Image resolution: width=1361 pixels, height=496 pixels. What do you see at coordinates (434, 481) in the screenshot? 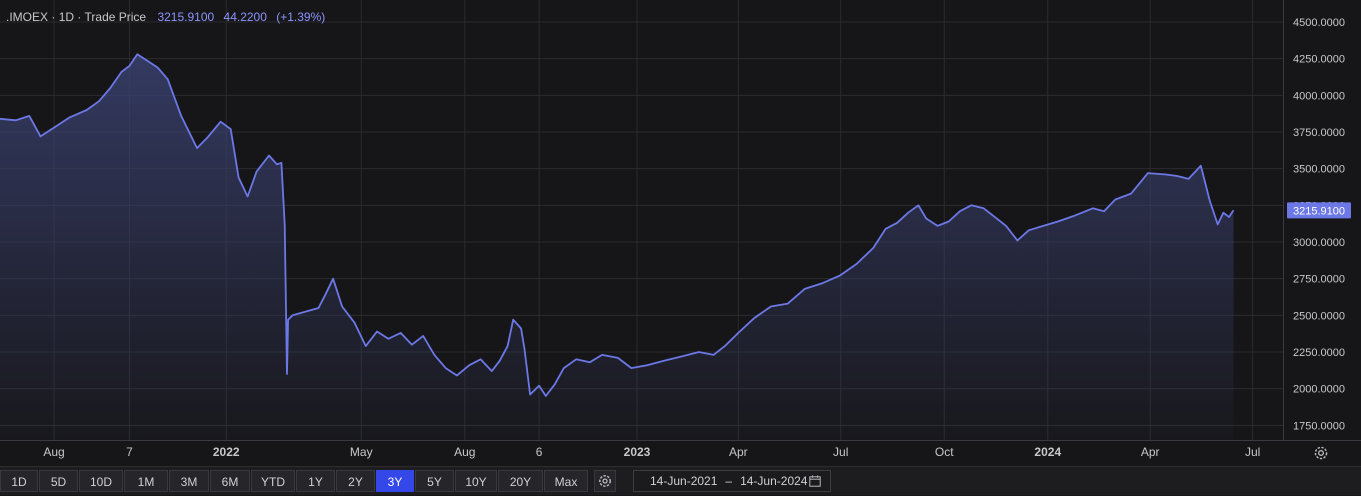
I see `range-button-5y: 5Y` at bounding box center [434, 481].